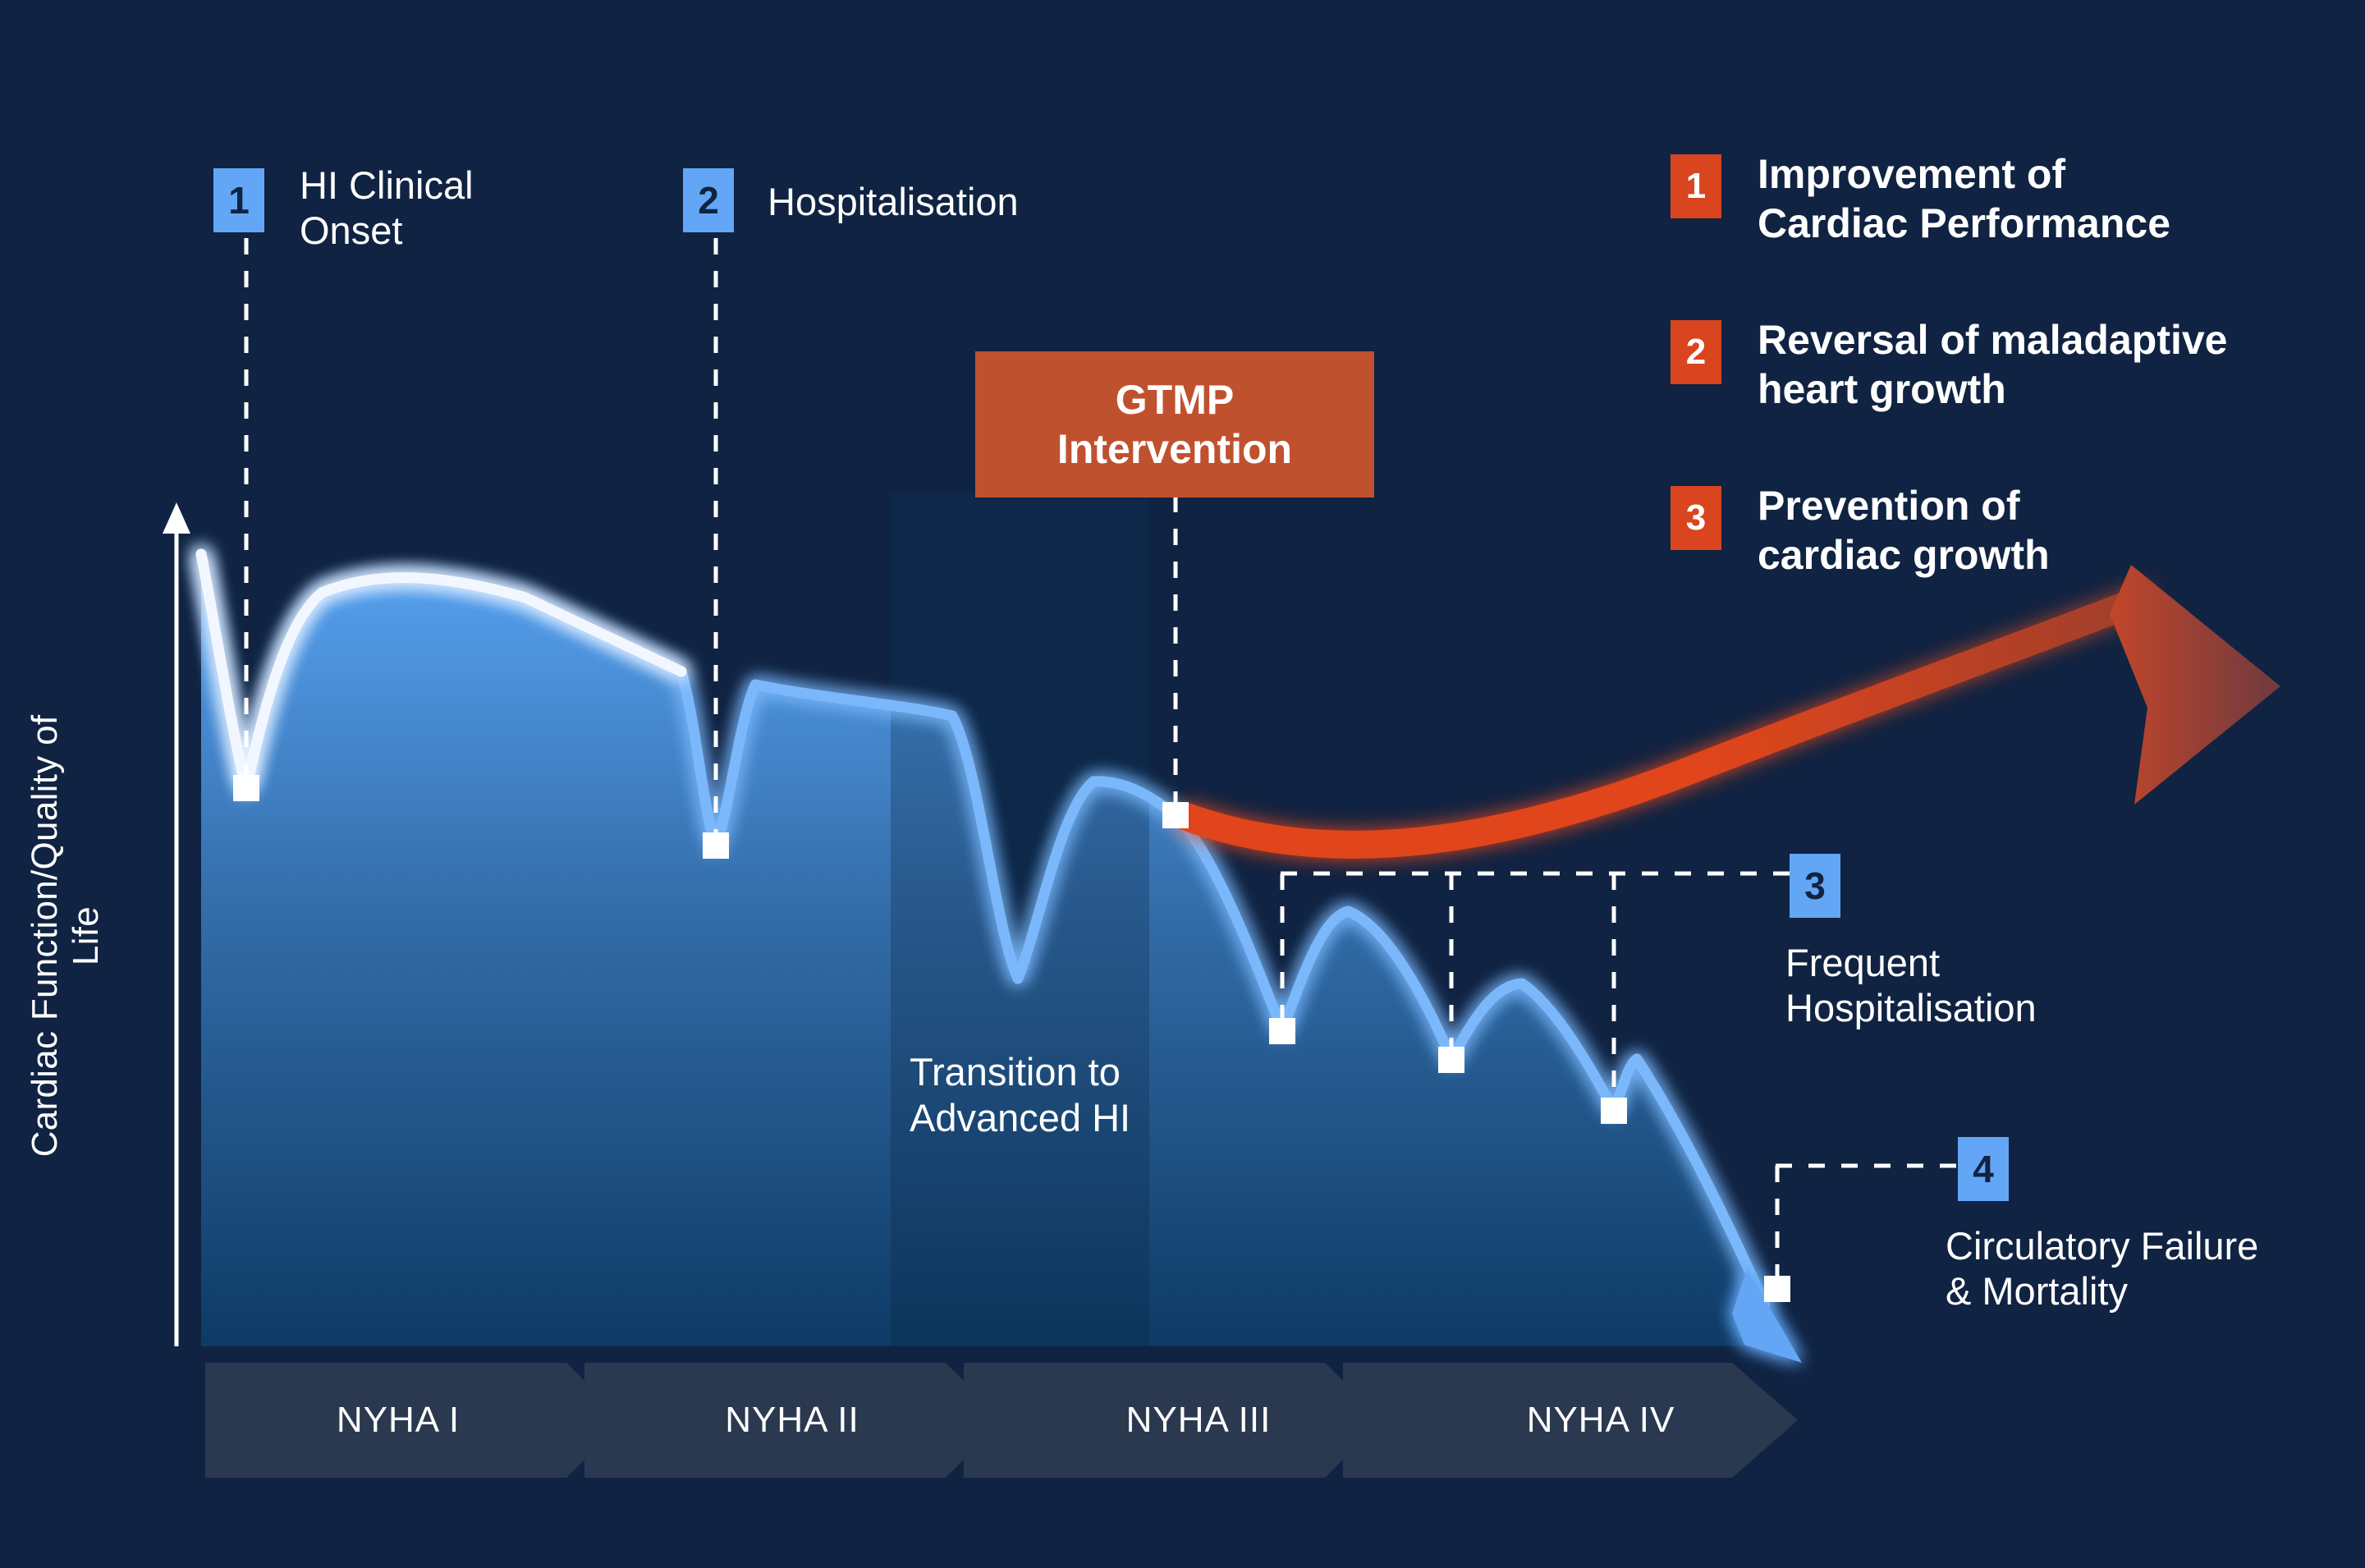  Describe the element at coordinates (399, 1420) in the screenshot. I see `stage-label-nyha-1: NYHA I` at that location.